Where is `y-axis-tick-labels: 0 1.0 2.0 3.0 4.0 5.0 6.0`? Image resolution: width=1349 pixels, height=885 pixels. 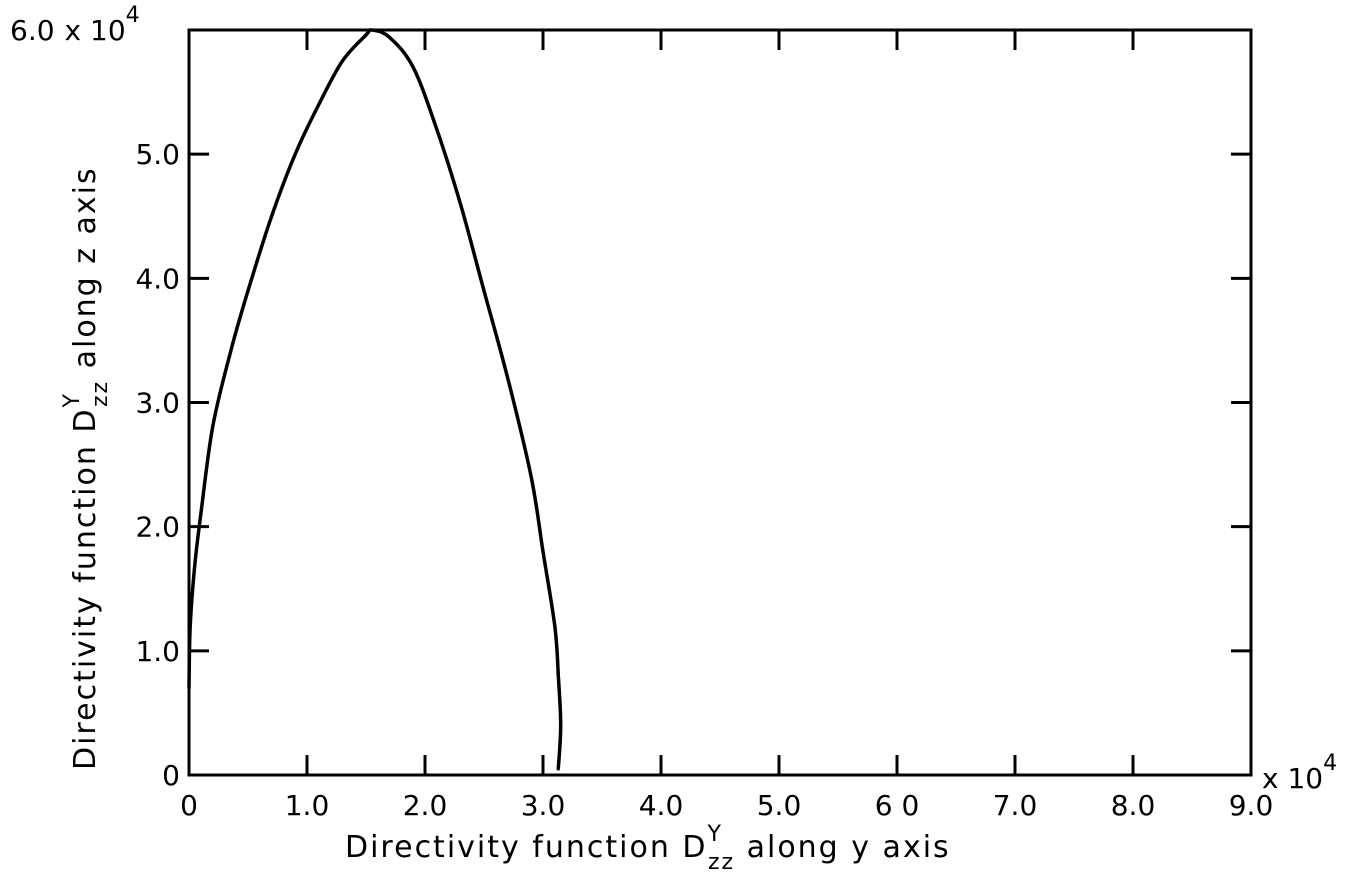 y-axis-tick-labels: 0 1.0 2.0 3.0 4.0 5.0 6.0 is located at coordinates (95, 403).